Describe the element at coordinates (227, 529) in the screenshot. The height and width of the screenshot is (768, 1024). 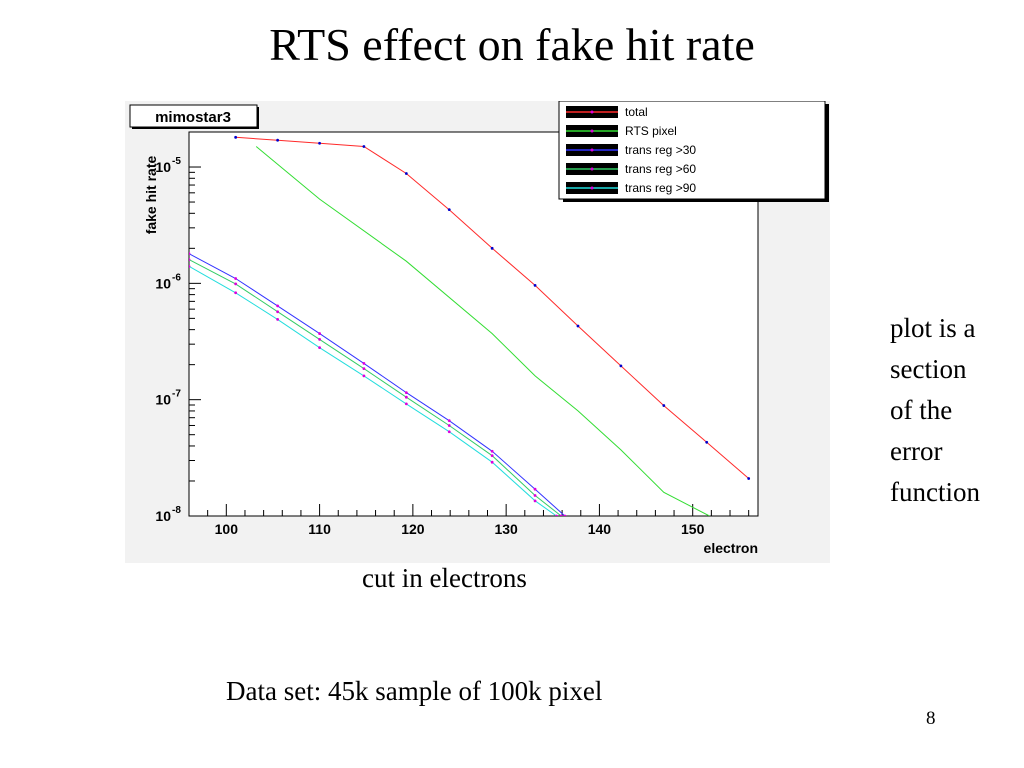
I see `x-tick-label: 100` at that location.